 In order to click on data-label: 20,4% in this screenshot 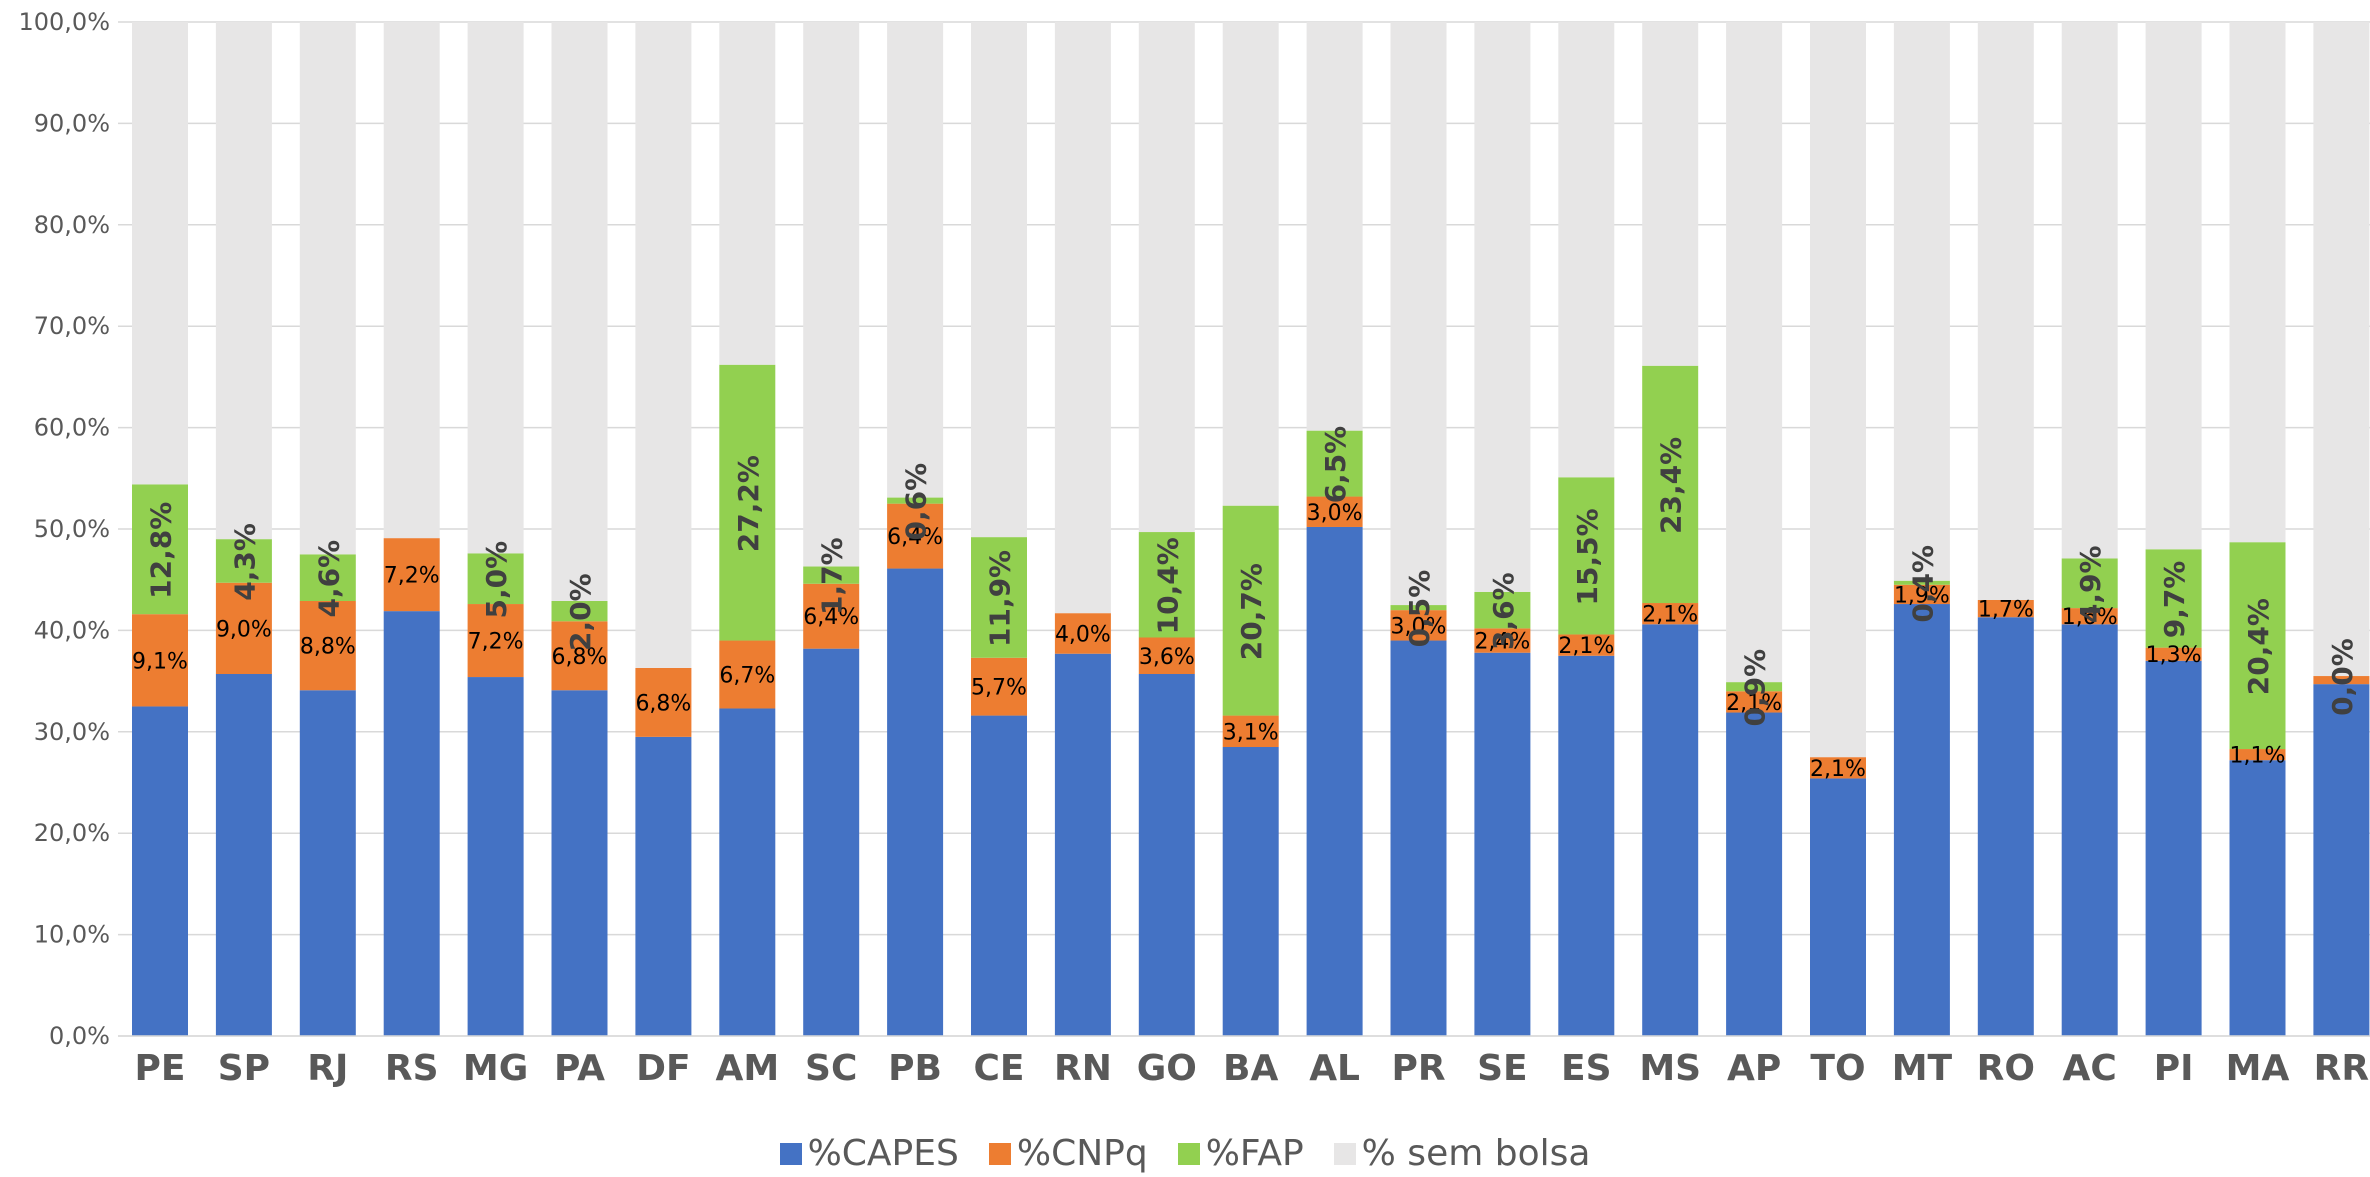, I will do `click(2258, 646)`.